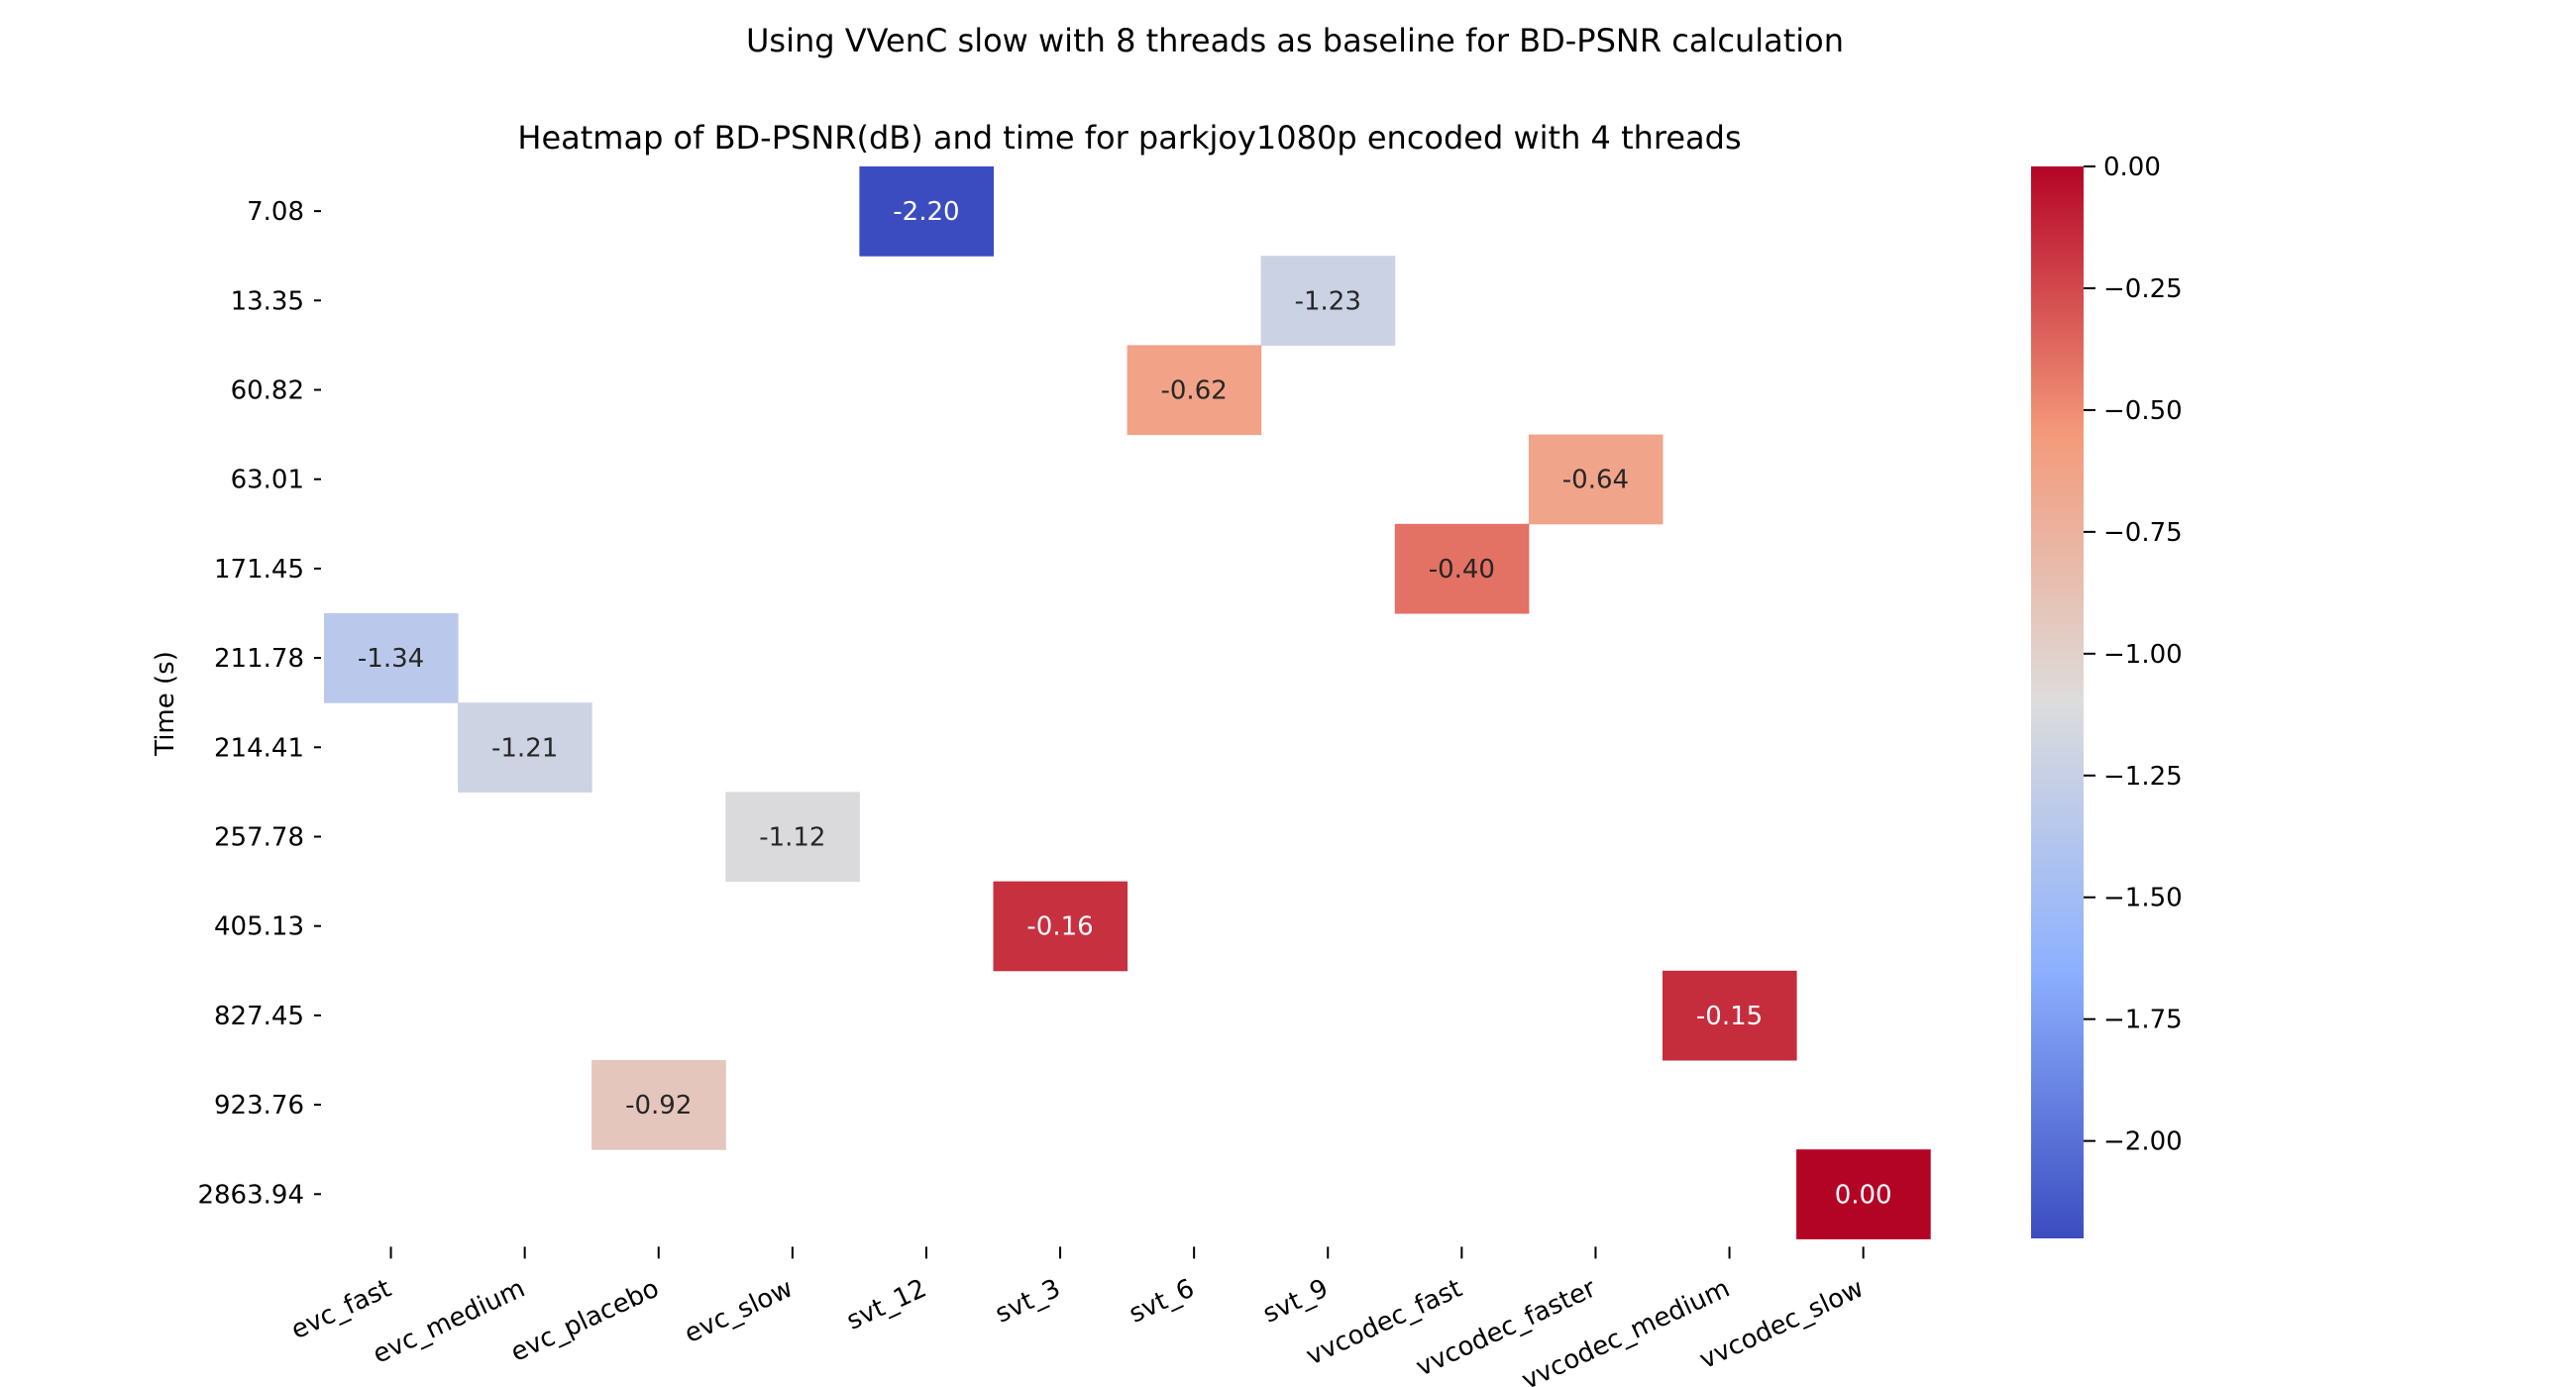 This screenshot has height=1387, width=2576. I want to click on colorbar-gradient, so click(2058, 702).